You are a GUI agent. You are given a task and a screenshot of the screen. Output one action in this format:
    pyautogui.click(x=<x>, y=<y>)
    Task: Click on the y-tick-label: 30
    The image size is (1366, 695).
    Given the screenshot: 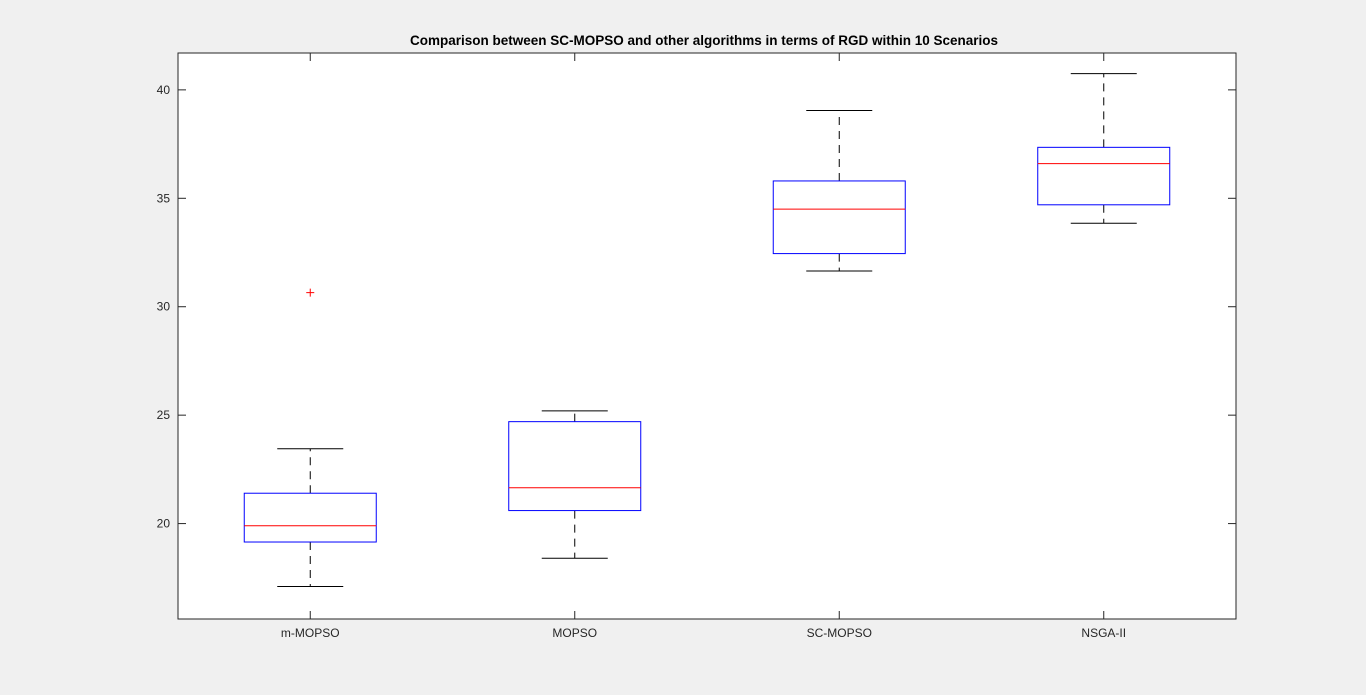 What is the action you would take?
    pyautogui.click(x=164, y=307)
    